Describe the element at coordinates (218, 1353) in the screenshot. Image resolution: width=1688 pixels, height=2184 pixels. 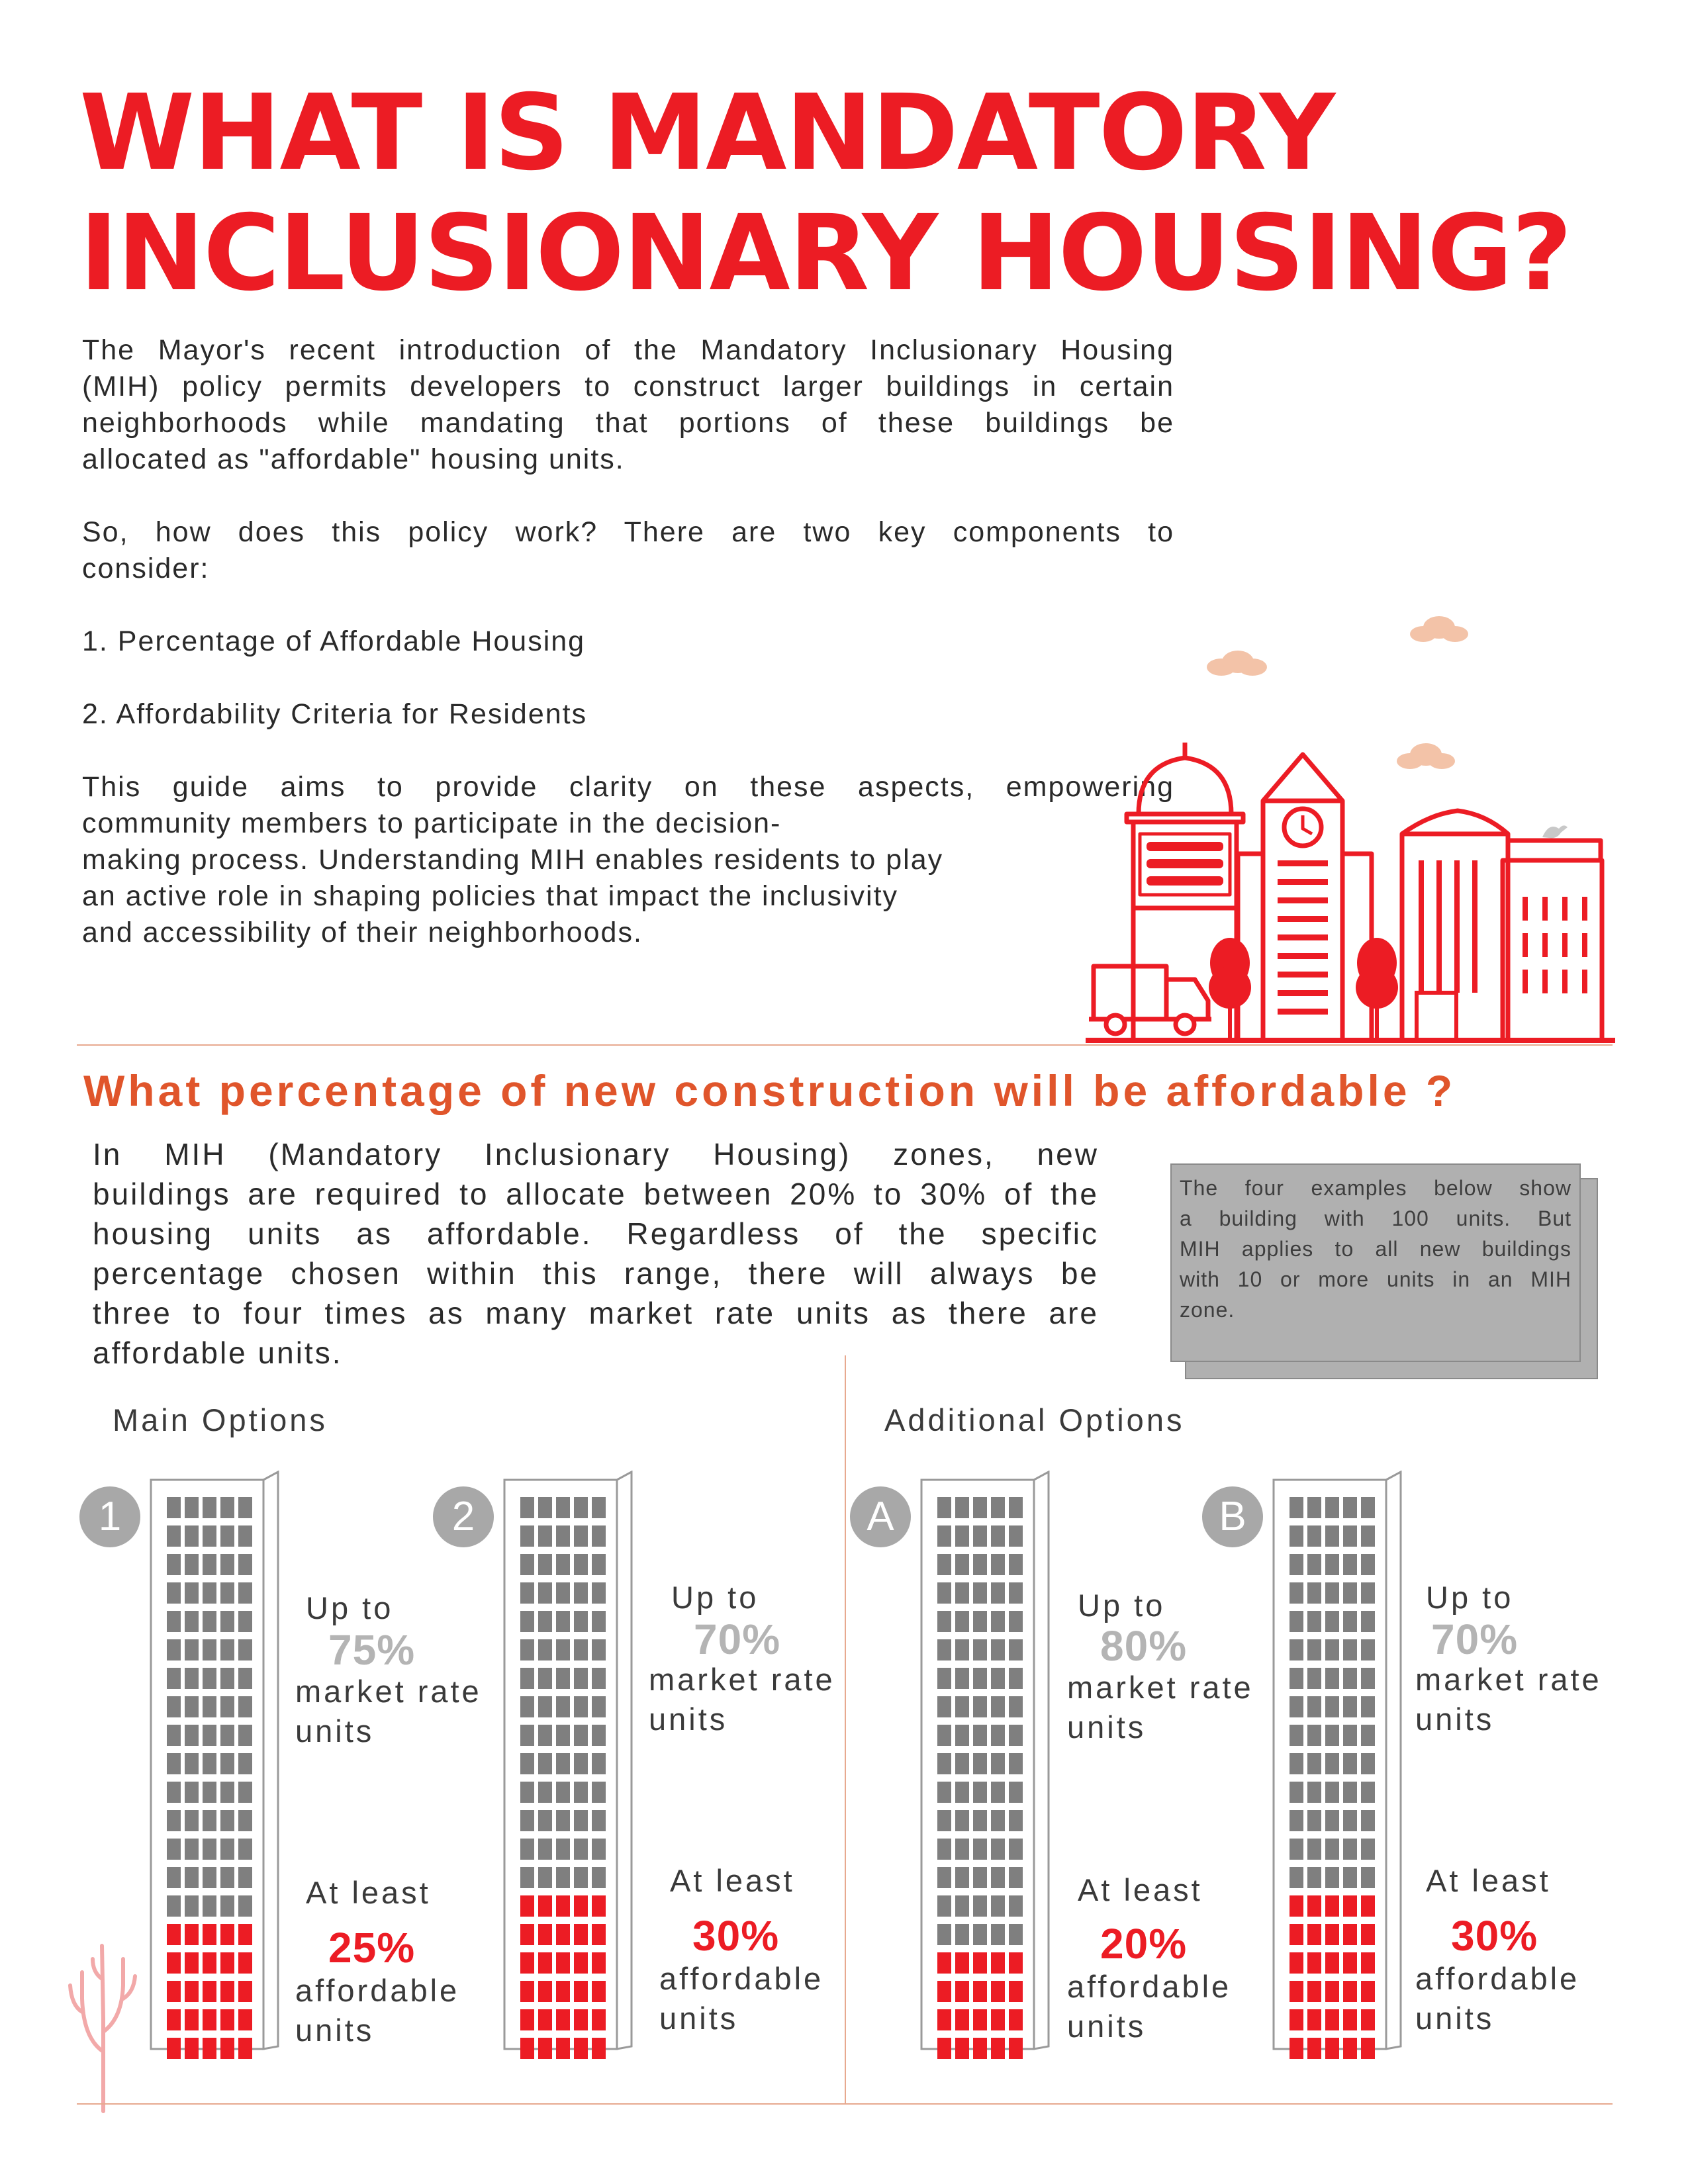
I see `section-body-line: affordable units.` at that location.